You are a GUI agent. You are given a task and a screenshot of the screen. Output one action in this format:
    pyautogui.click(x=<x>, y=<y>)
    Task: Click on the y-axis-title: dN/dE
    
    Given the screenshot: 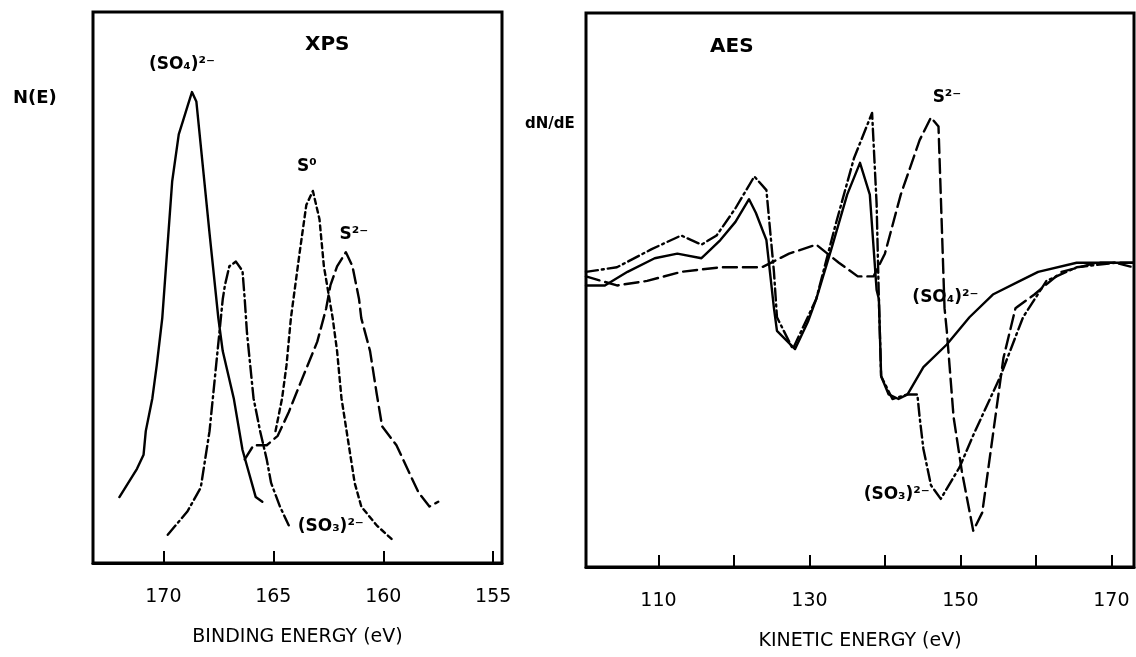 What is the action you would take?
    pyautogui.click(x=550, y=122)
    